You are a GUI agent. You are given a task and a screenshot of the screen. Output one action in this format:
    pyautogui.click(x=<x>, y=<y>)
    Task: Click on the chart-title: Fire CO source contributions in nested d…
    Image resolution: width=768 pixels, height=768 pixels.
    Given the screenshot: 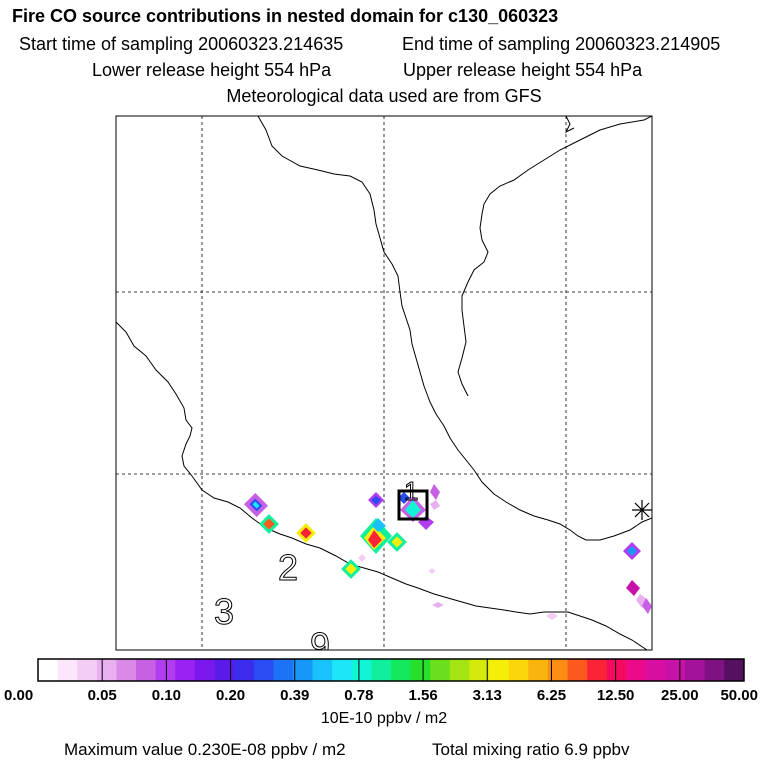 What is the action you would take?
    pyautogui.click(x=285, y=16)
    